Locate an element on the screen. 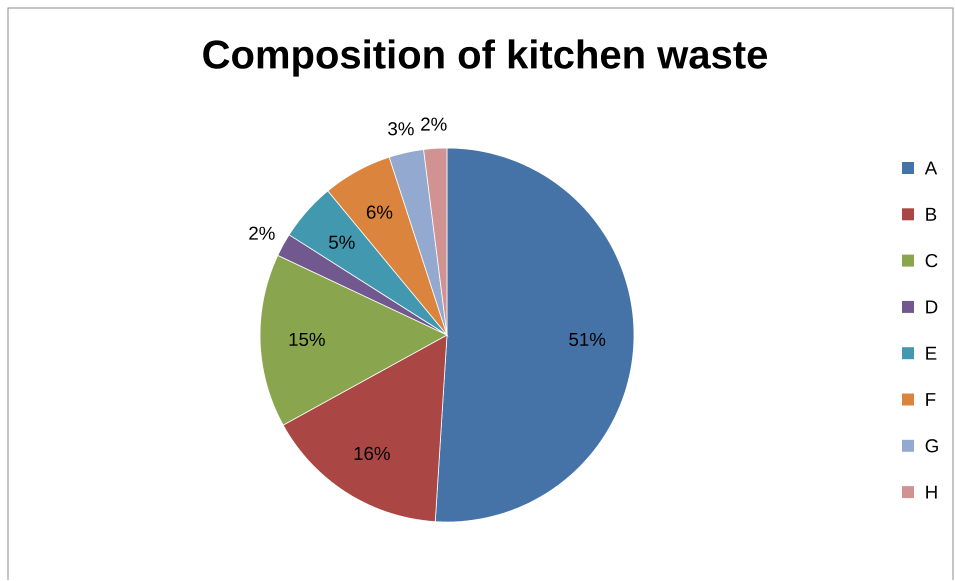 This screenshot has height=581, width=955. data-label: 3% is located at coordinates (401, 129).